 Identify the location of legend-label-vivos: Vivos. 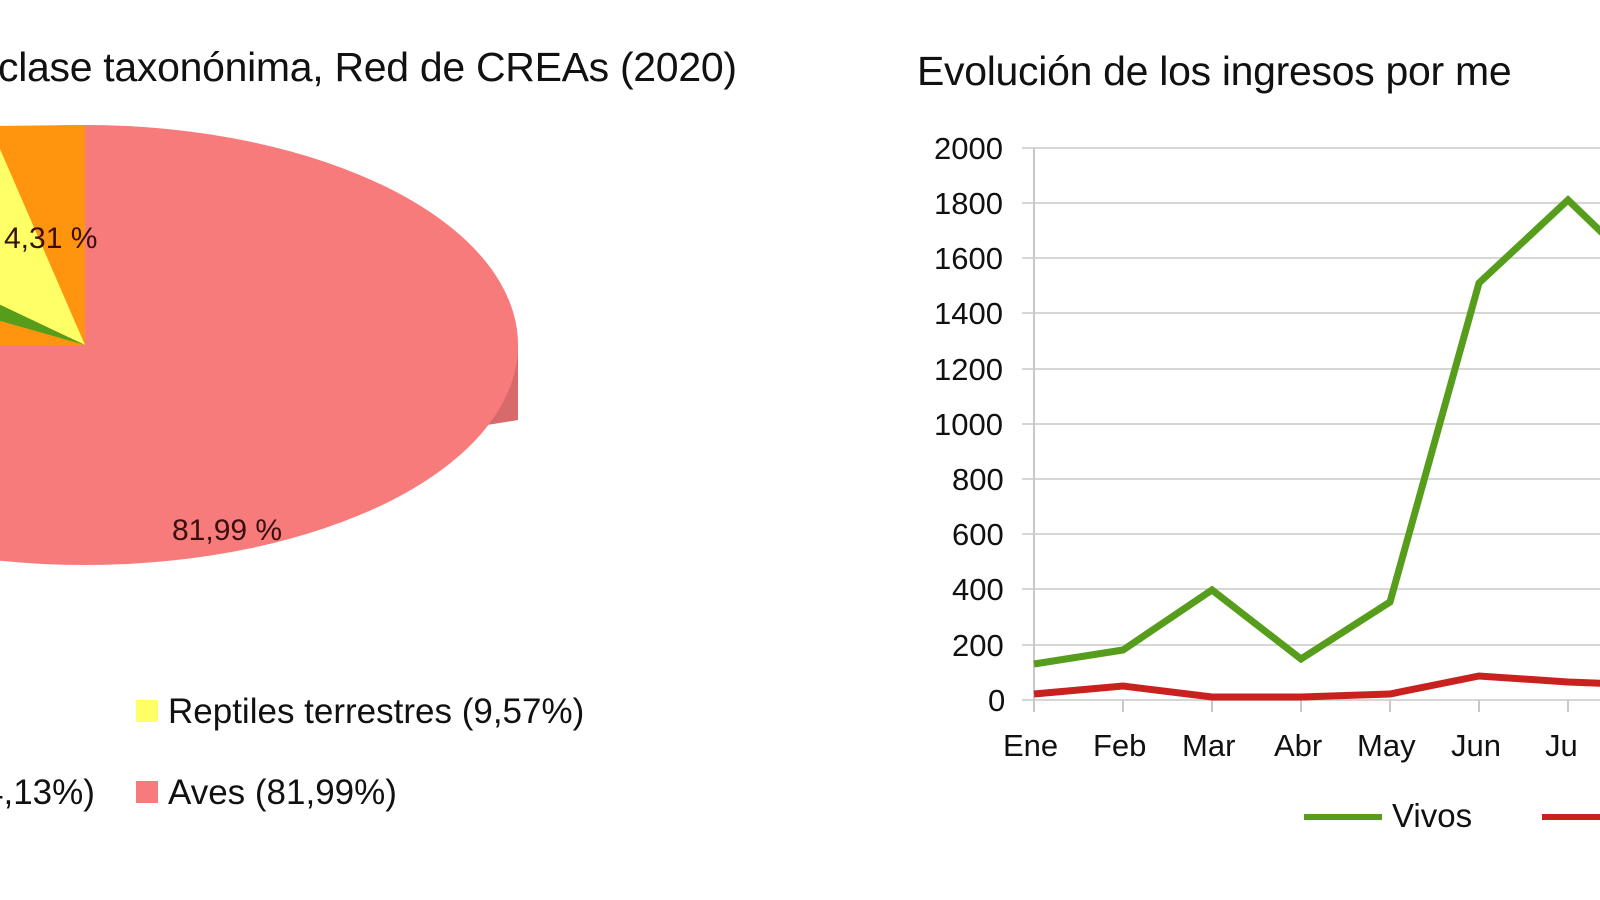
(1432, 815).